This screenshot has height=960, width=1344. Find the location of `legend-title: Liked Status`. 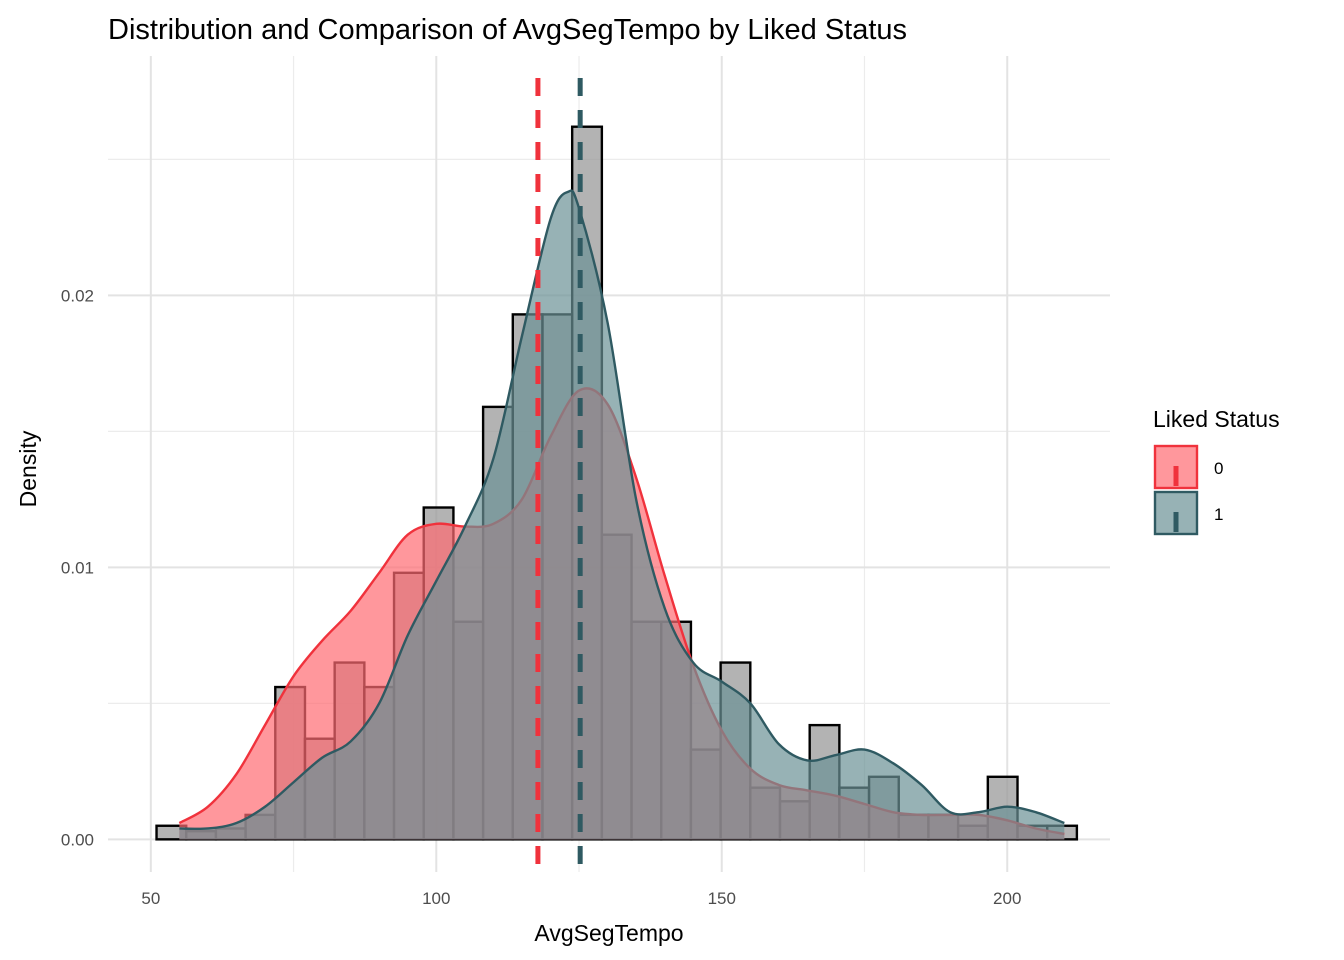

legend-title: Liked Status is located at coordinates (1216, 419).